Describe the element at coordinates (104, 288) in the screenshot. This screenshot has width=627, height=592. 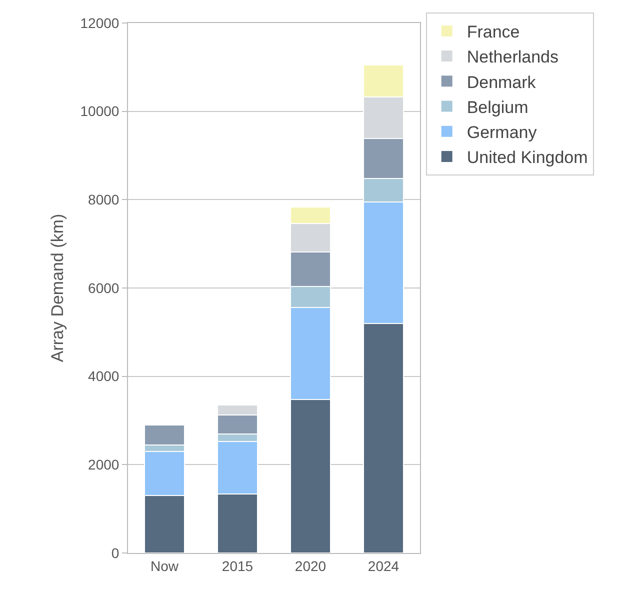
I see `y-tick-label: 6000` at that location.